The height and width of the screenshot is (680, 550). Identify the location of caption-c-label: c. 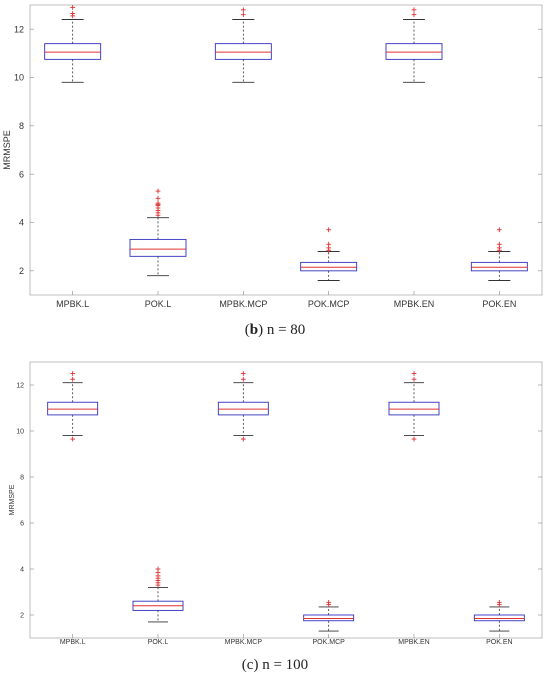
(250, 665).